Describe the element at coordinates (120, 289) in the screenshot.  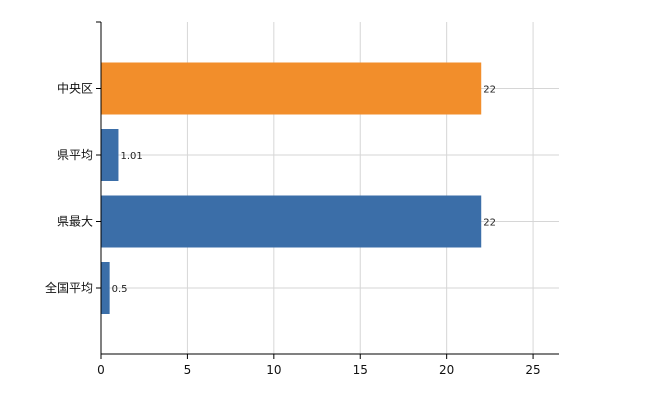
I see `data-label: 0.5` at that location.